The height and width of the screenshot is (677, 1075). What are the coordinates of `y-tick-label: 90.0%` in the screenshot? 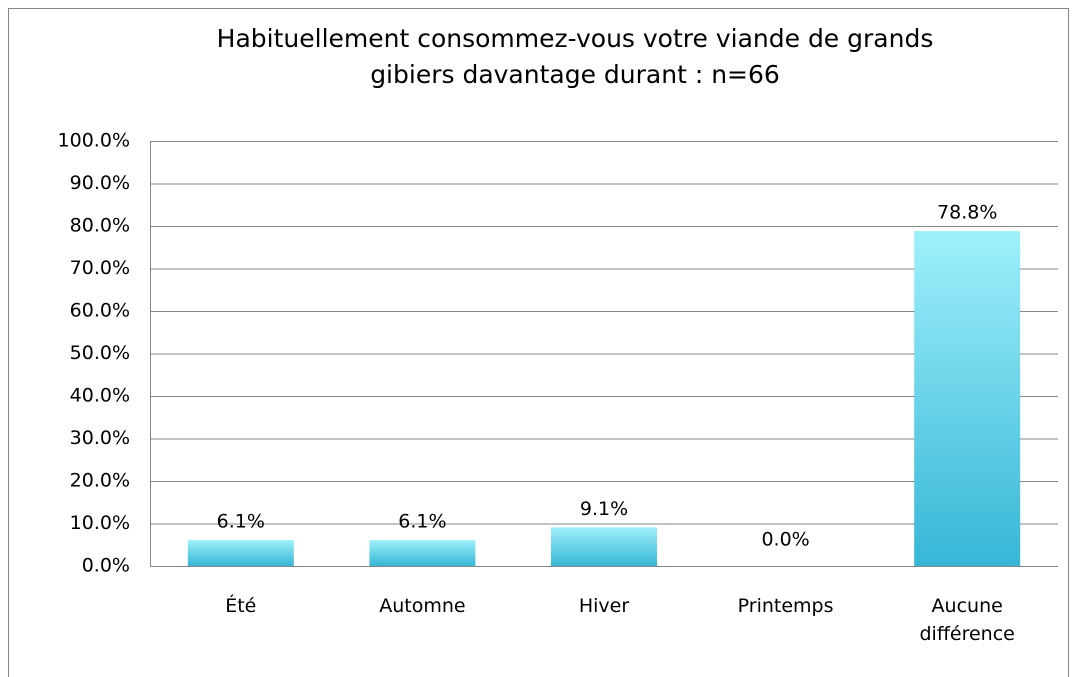 It's located at (100, 183).